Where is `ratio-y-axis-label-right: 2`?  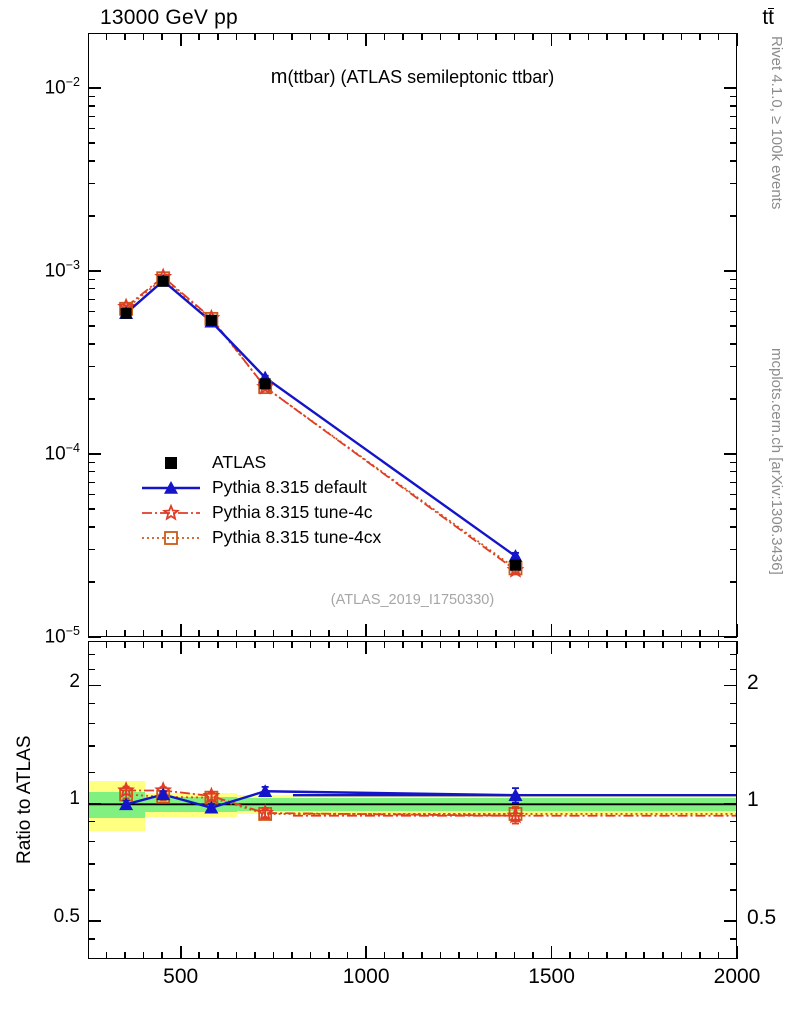 ratio-y-axis-label-right: 2 is located at coordinates (753, 682).